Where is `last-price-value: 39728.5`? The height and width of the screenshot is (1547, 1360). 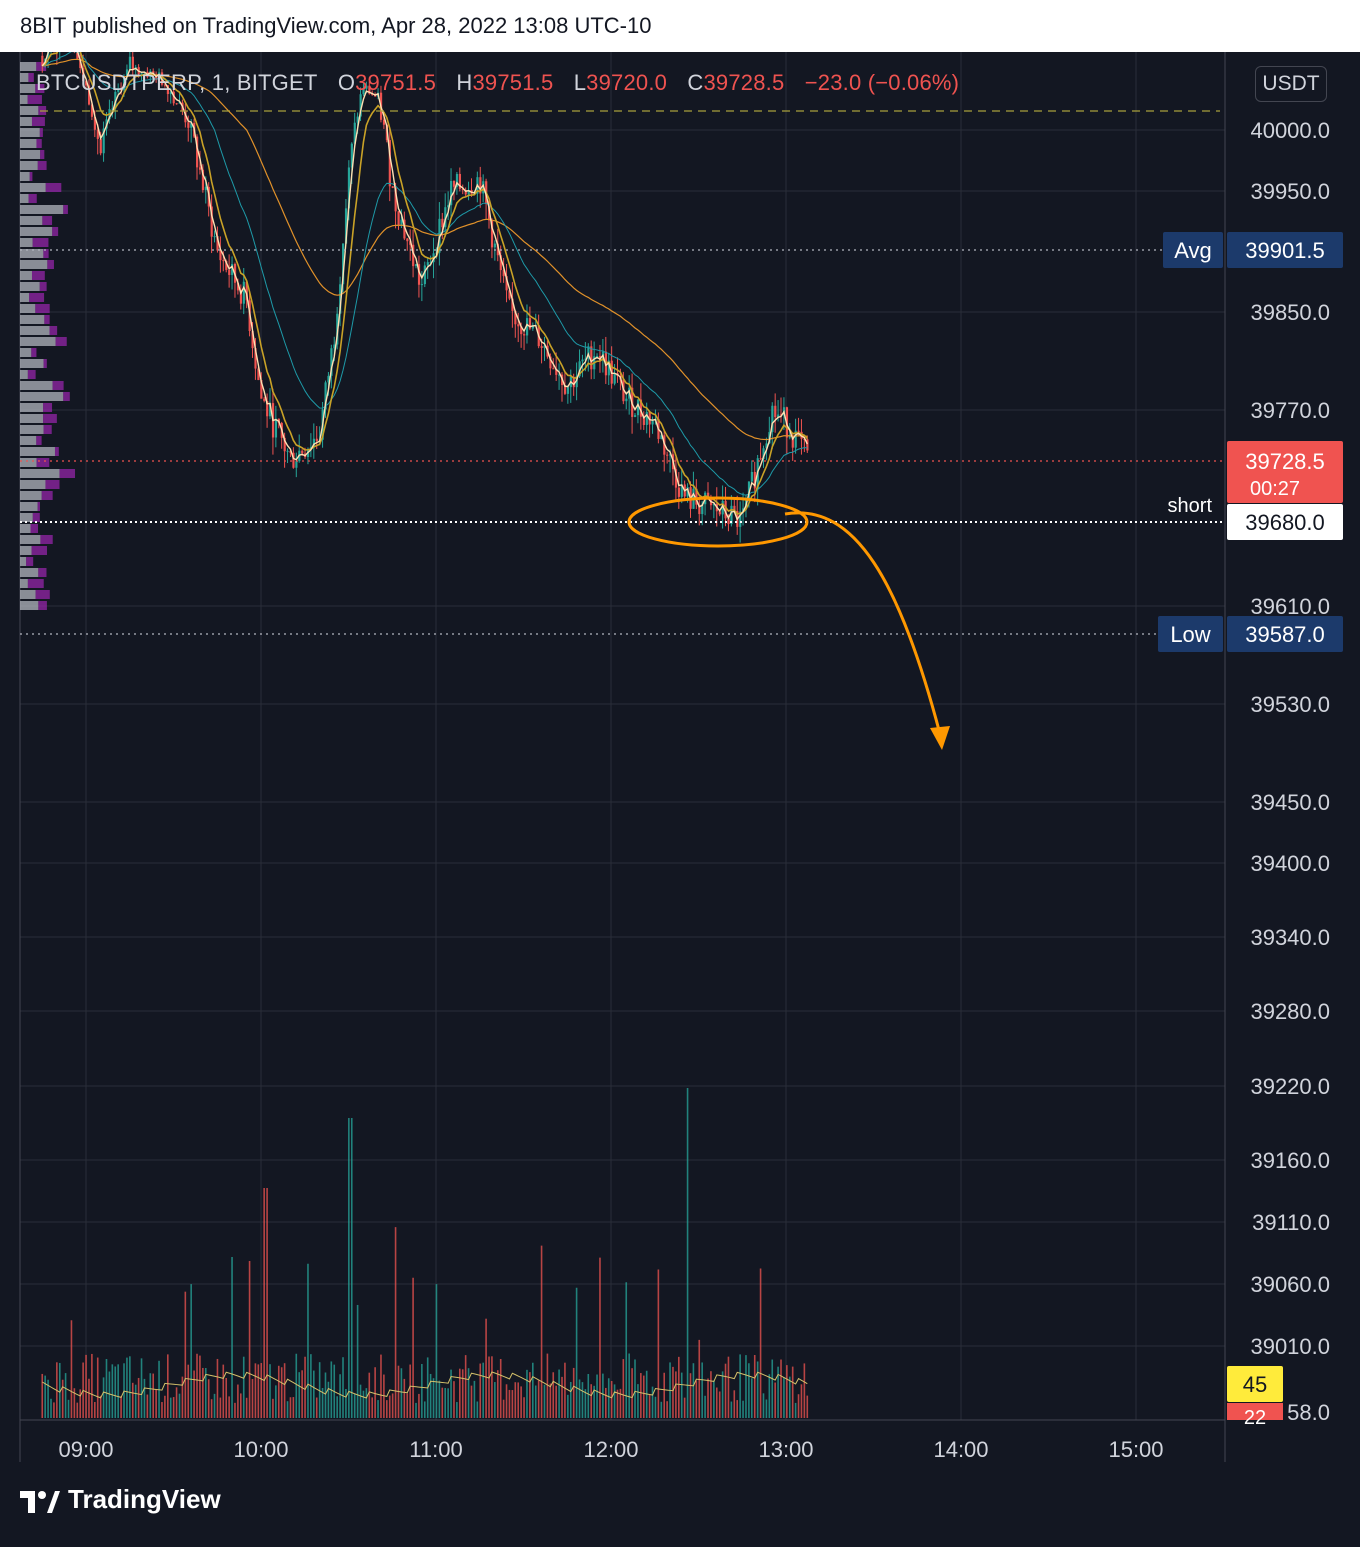 last-price-value: 39728.5 is located at coordinates (1285, 461).